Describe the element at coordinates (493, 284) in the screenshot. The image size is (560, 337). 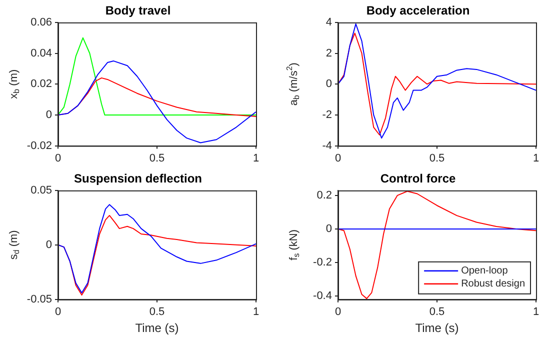
I see `legend-label: Robust design` at that location.